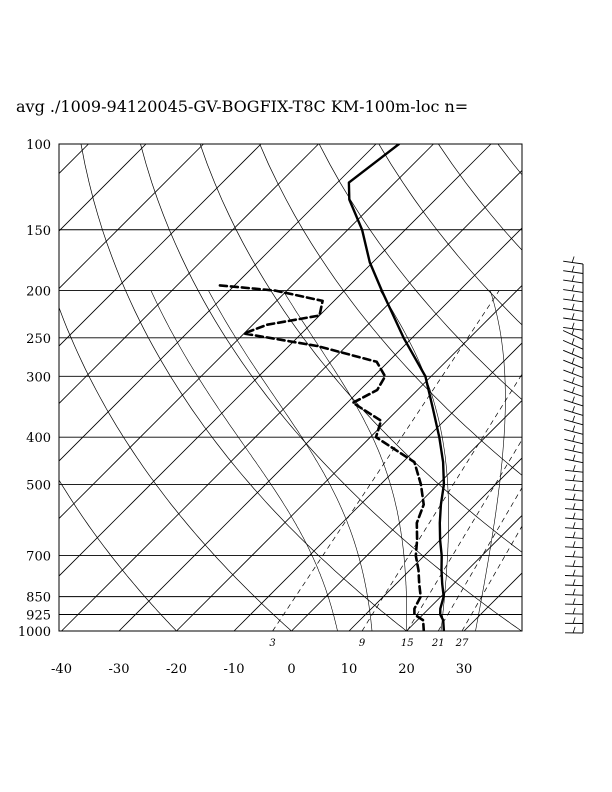  I want to click on temperature-tick-label: -10, so click(234, 669).